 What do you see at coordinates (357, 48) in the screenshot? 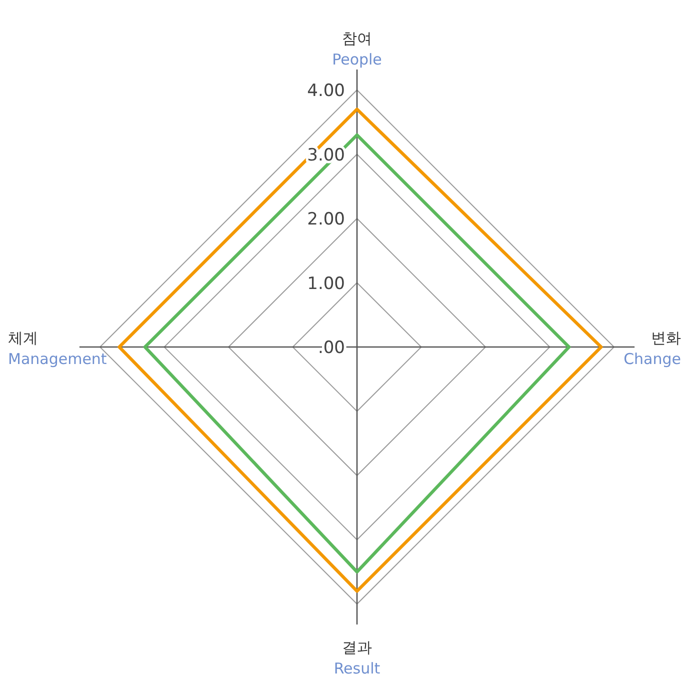
I see `spoke-label: 참여 People` at bounding box center [357, 48].